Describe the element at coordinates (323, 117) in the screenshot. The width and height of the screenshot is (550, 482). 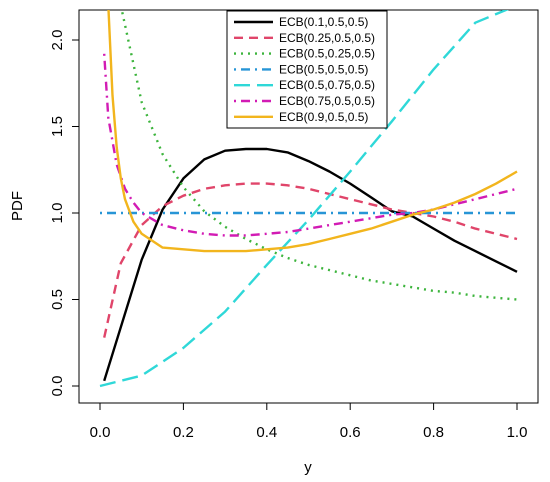
I see `legend-label: ECB(0.9,0.5,0.5)` at that location.